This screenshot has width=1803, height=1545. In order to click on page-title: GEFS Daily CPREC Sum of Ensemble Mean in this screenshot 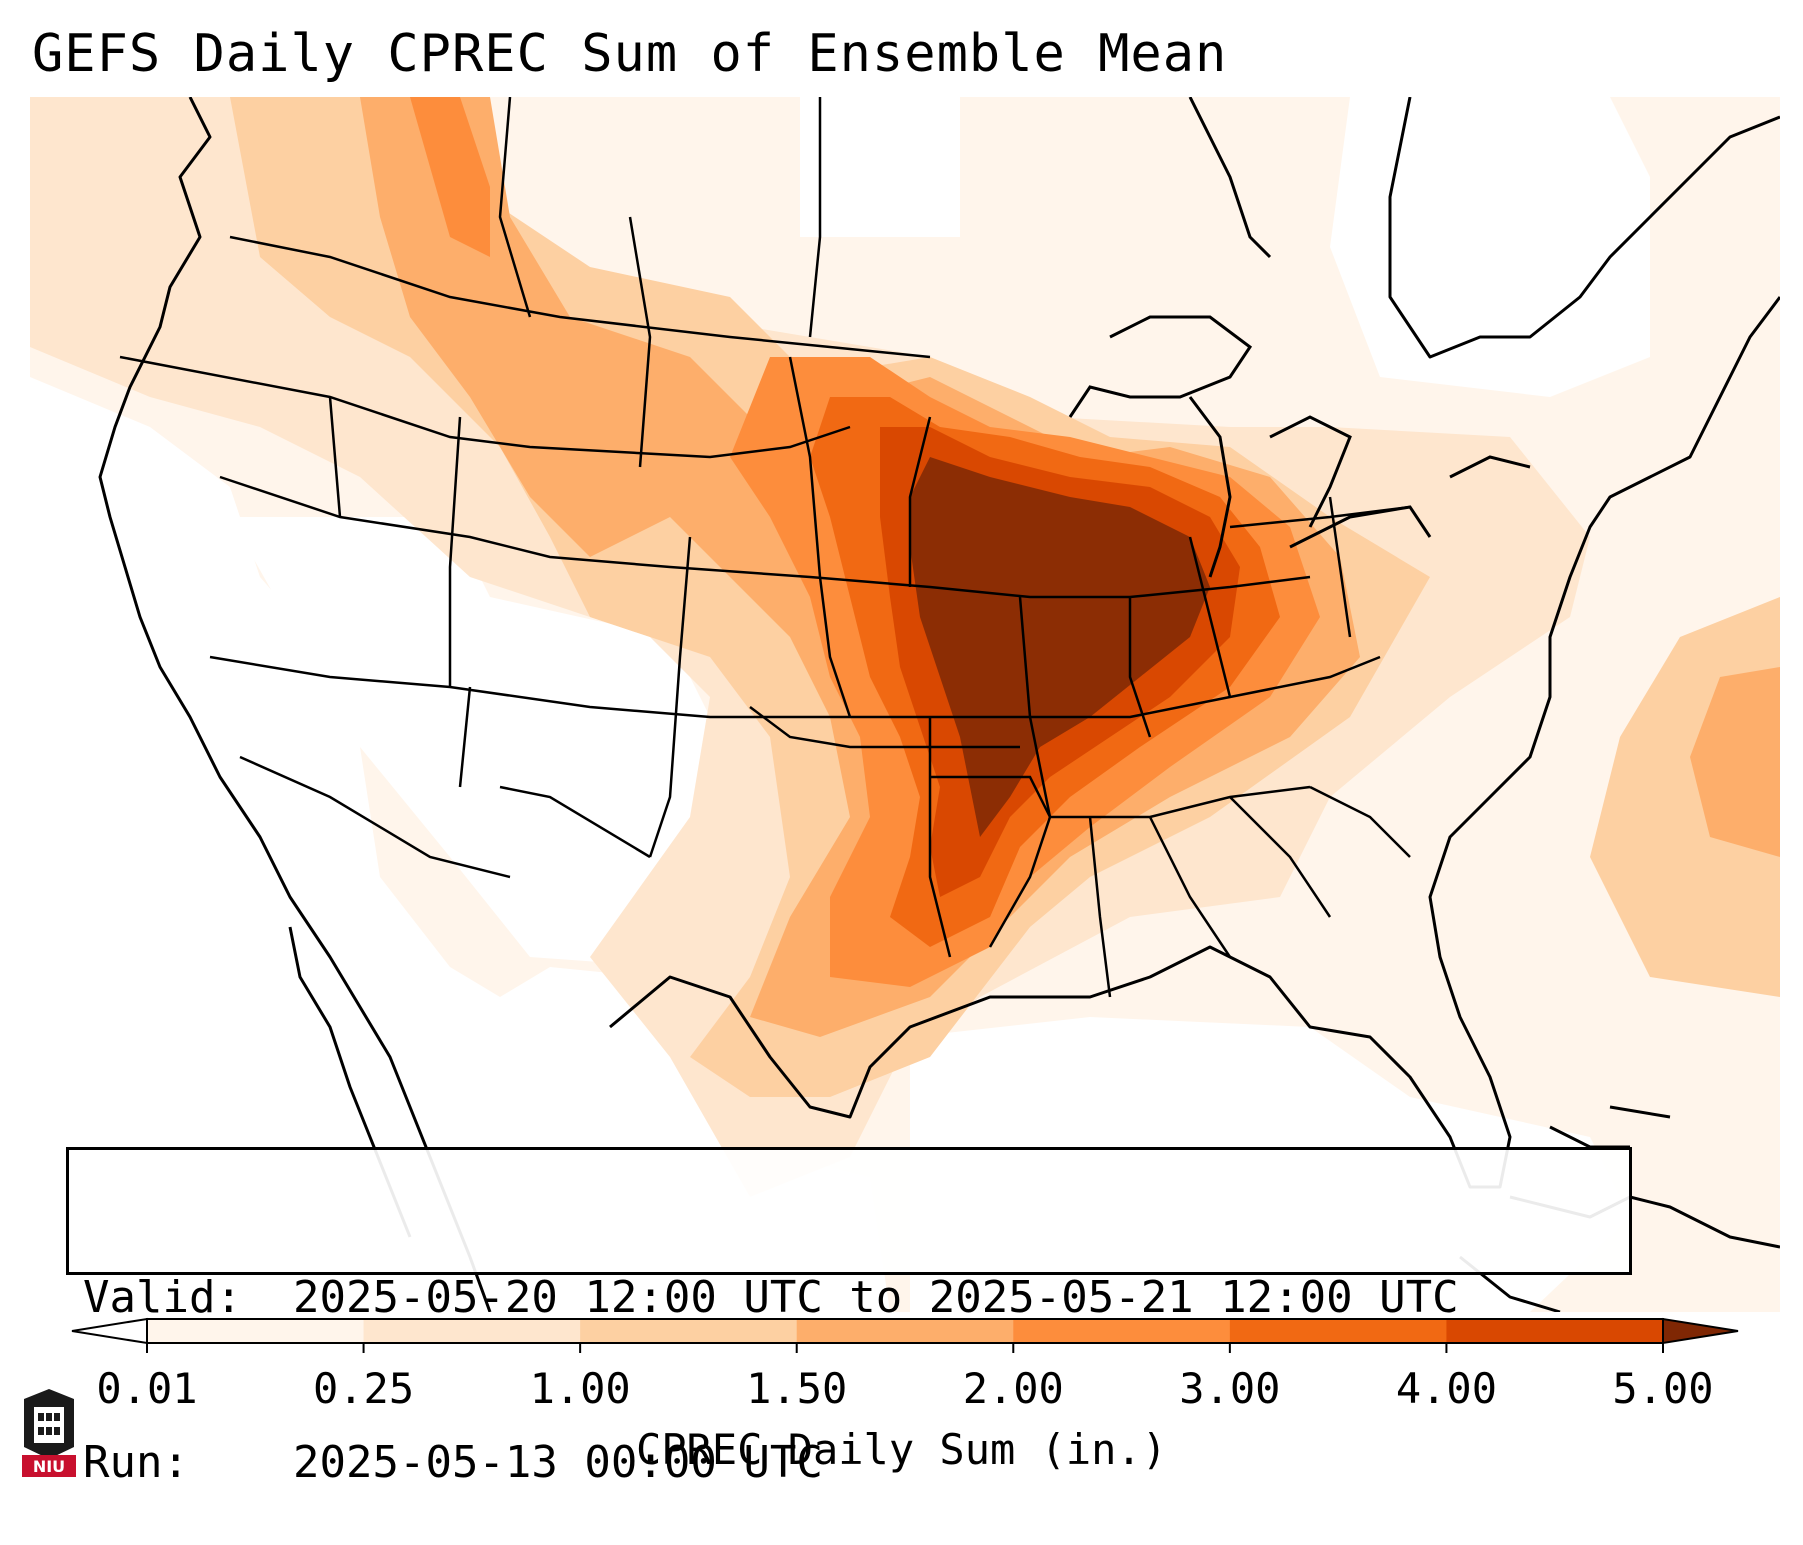, I will do `click(630, 54)`.